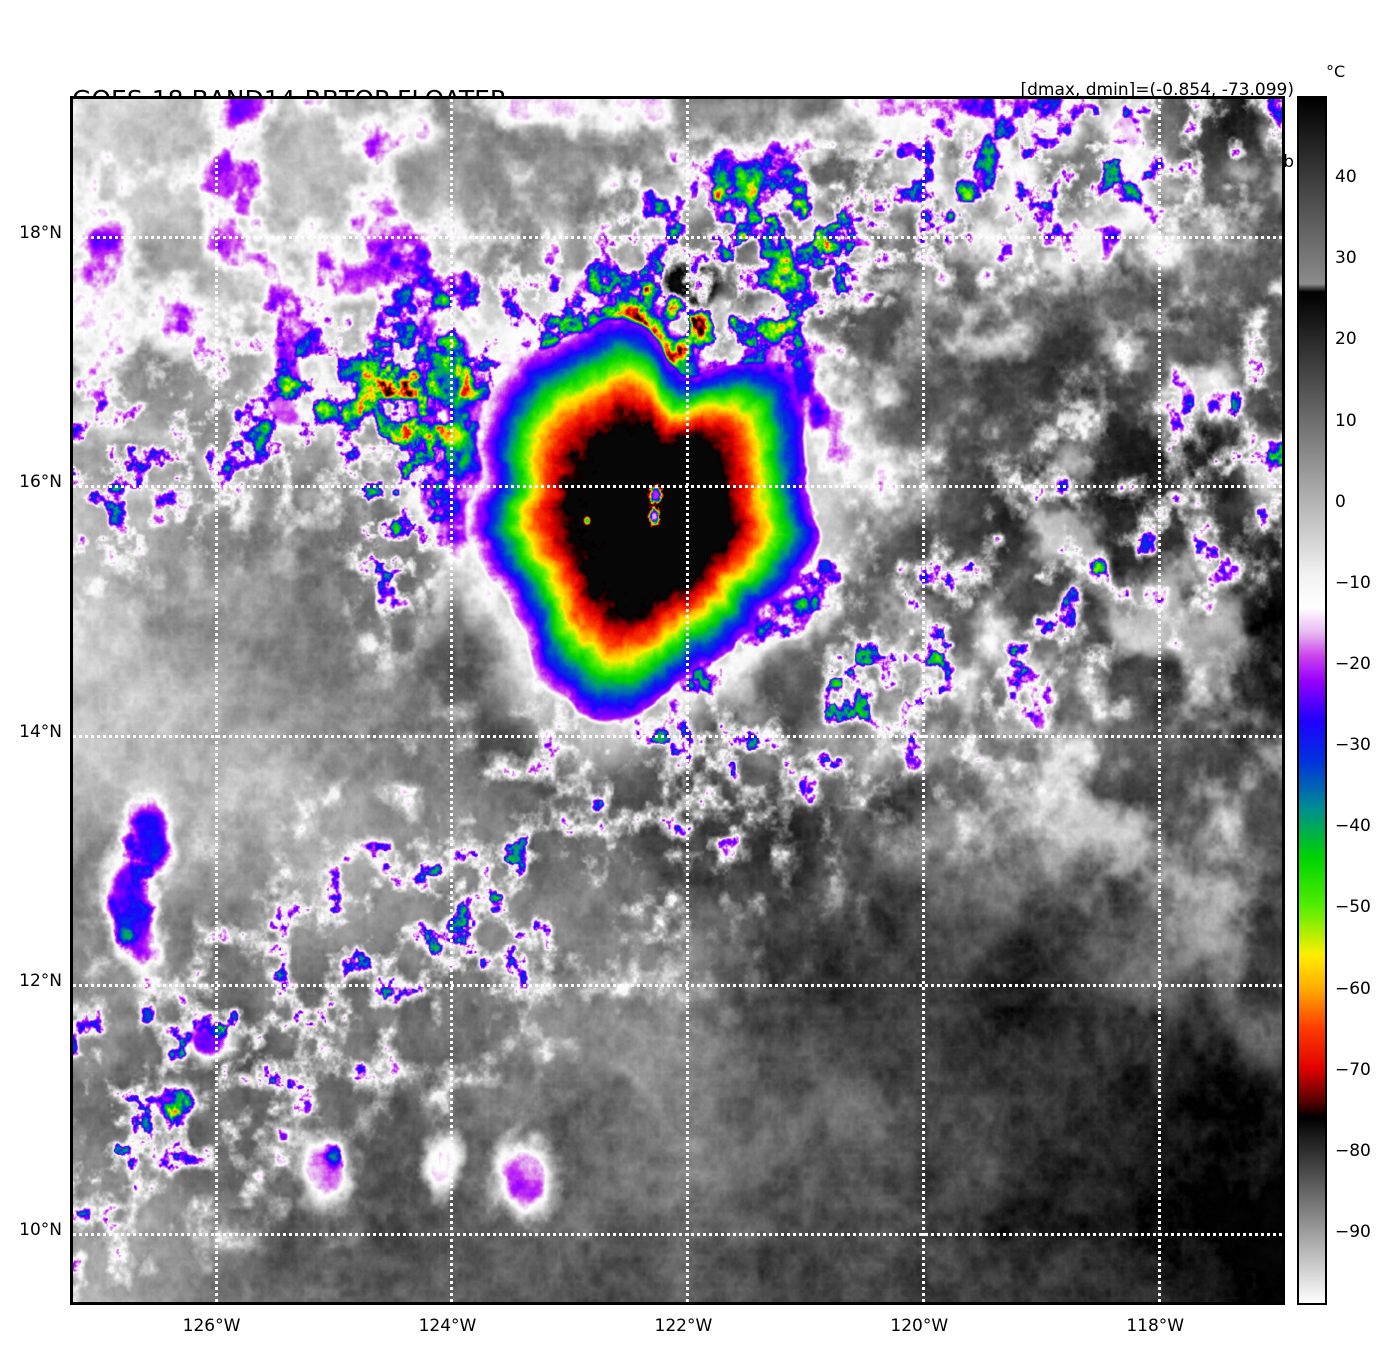  What do you see at coordinates (1336, 71) in the screenshot?
I see `colorbar-unit-label: °C` at bounding box center [1336, 71].